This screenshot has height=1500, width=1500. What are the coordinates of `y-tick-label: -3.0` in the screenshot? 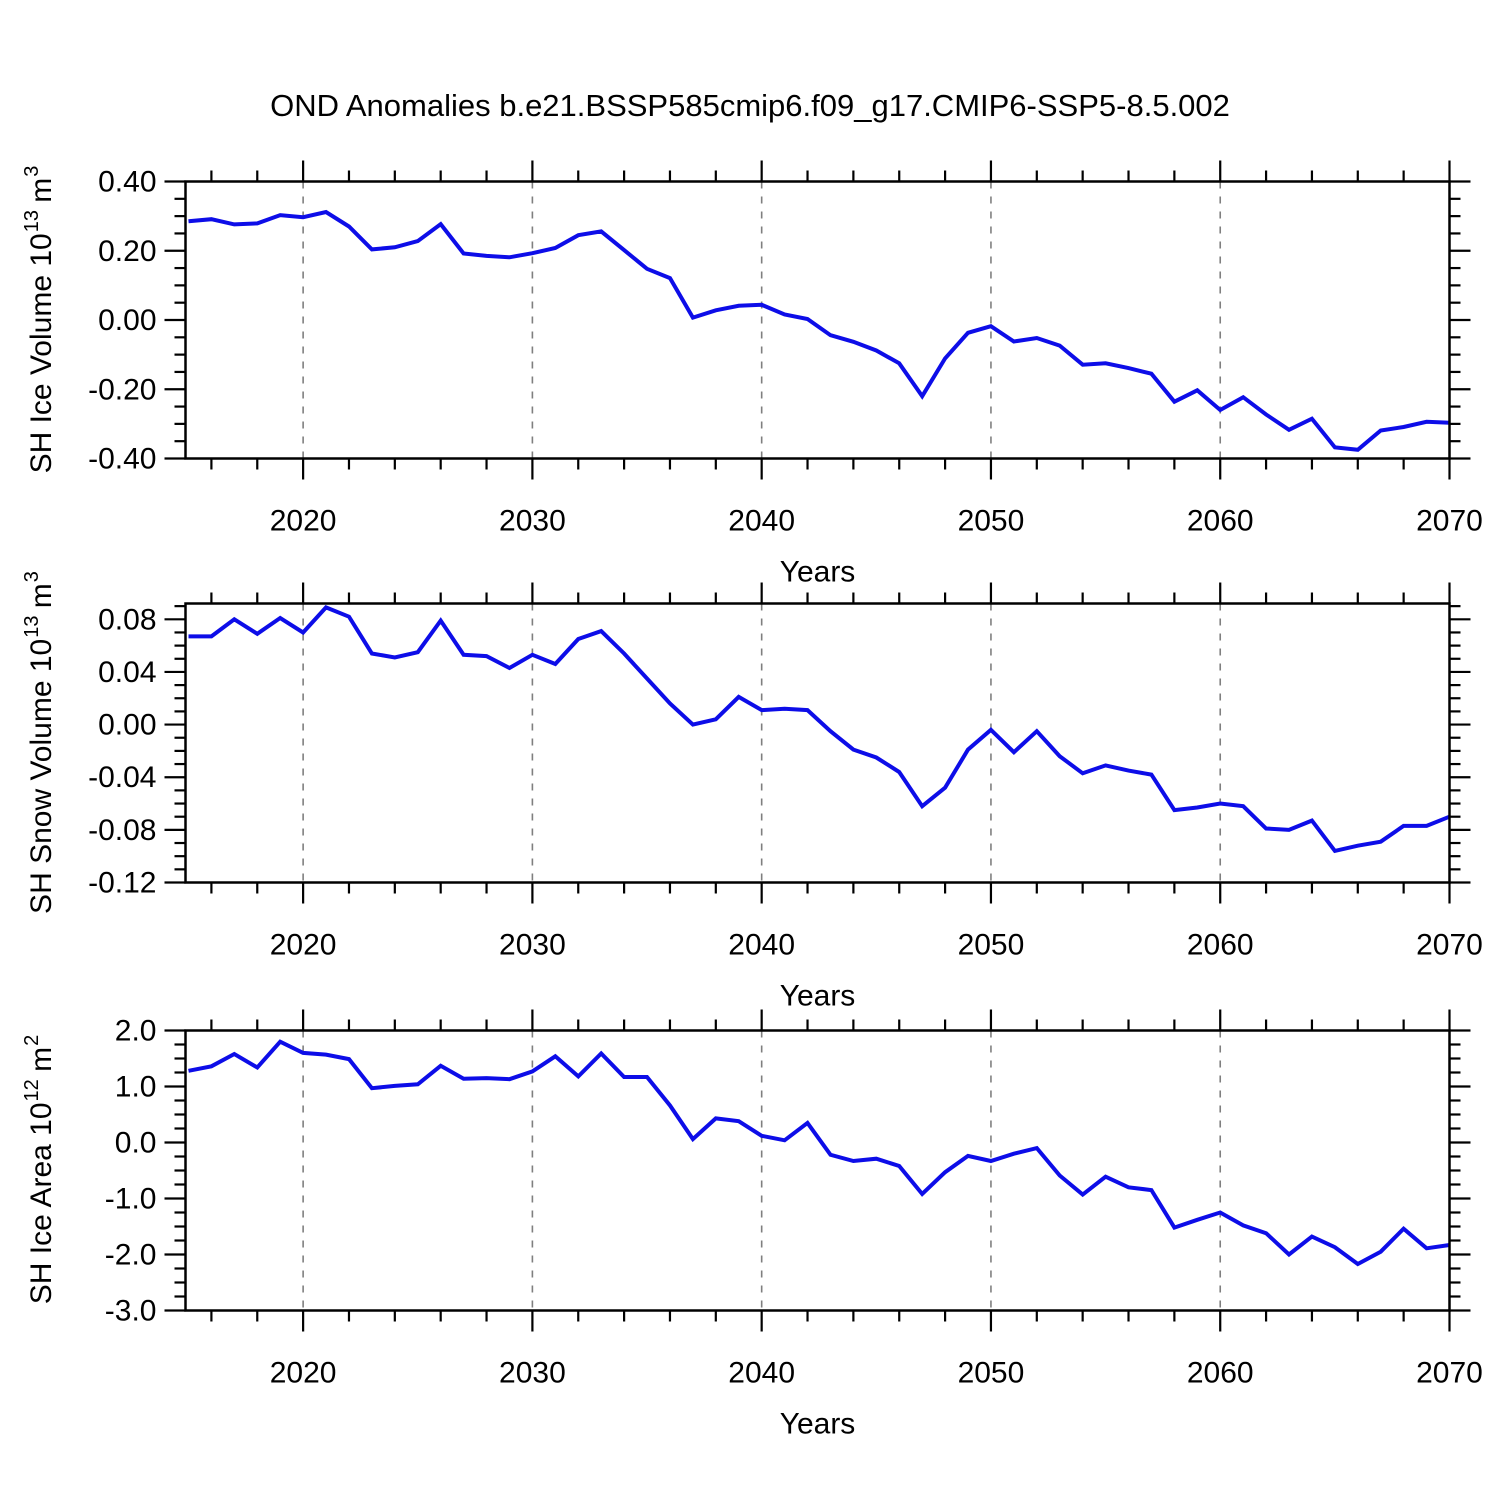 It's located at (131, 1311).